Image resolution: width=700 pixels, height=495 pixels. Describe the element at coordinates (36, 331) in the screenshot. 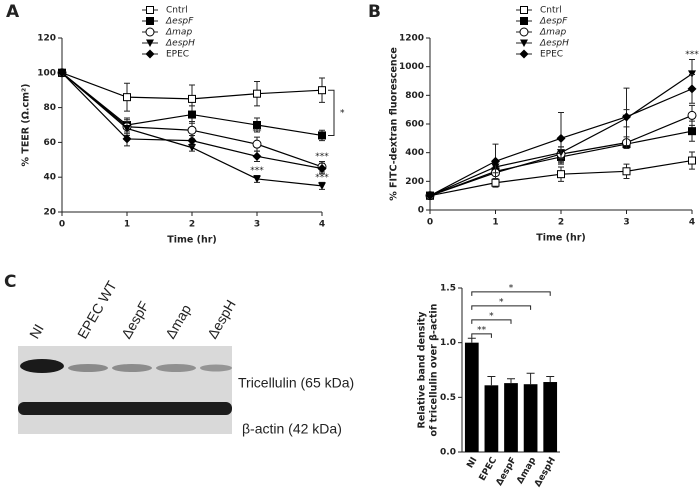

I see `lane-label: NI` at that location.